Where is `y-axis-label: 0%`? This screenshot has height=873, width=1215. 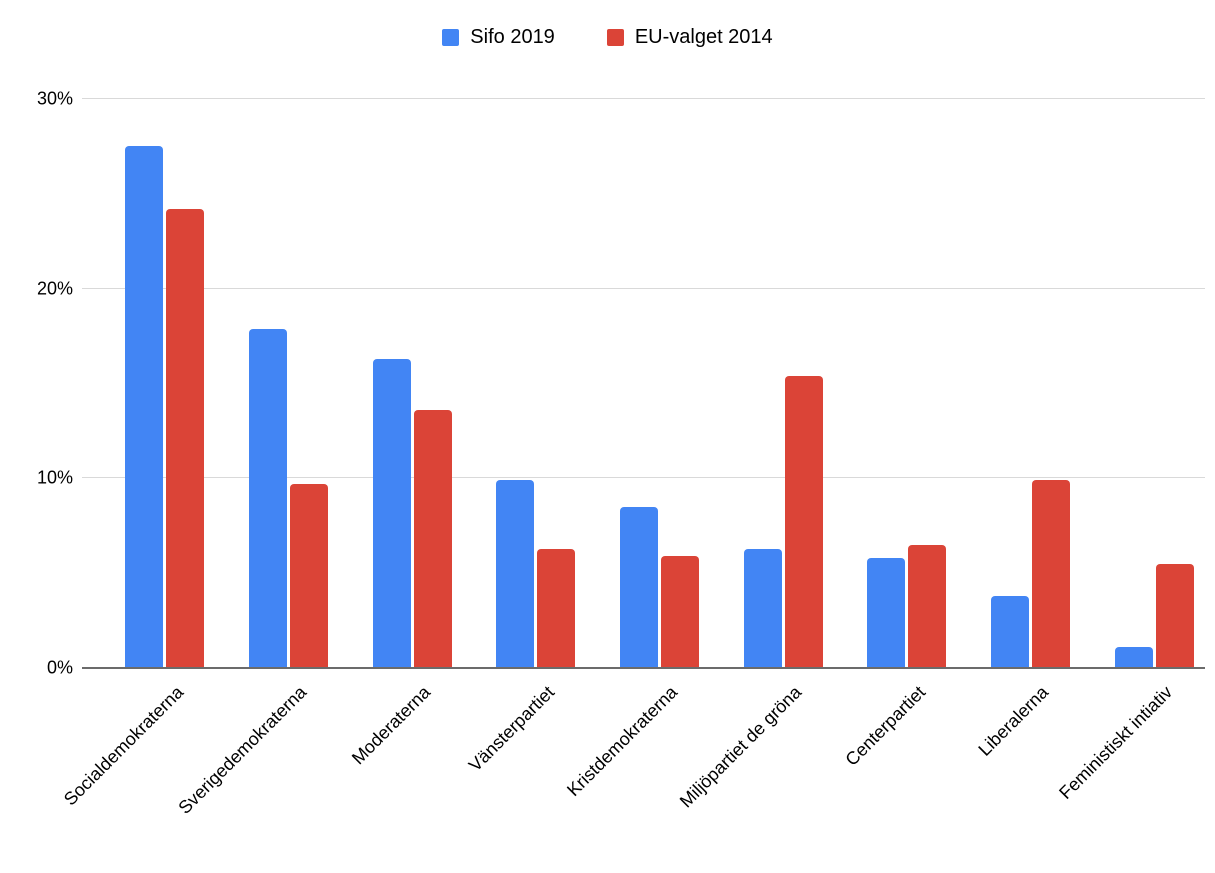 y-axis-label: 0% is located at coordinates (59, 667).